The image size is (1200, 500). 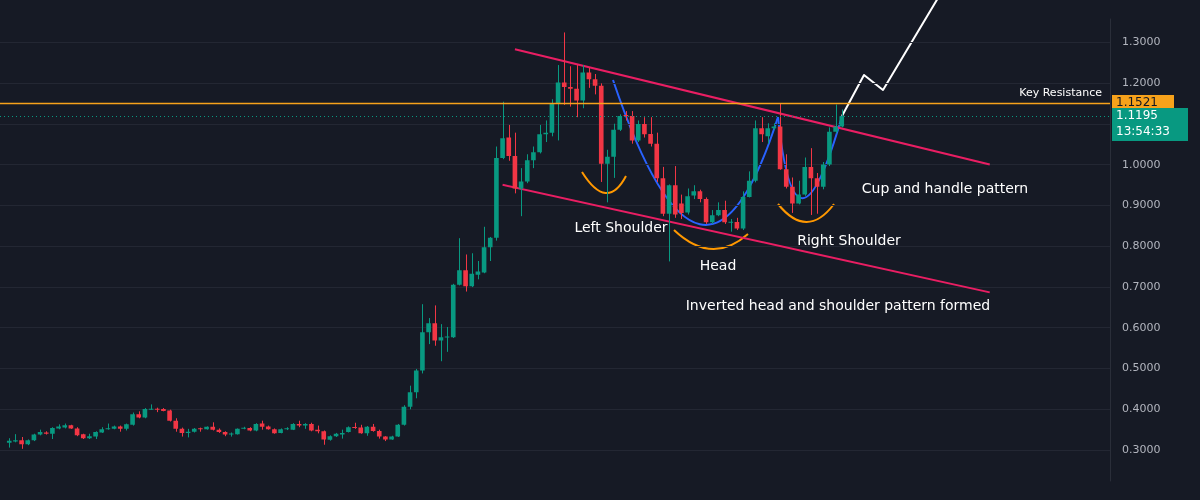 I want to click on ref-line-label: Key Resistance, so click(x=1061, y=92).